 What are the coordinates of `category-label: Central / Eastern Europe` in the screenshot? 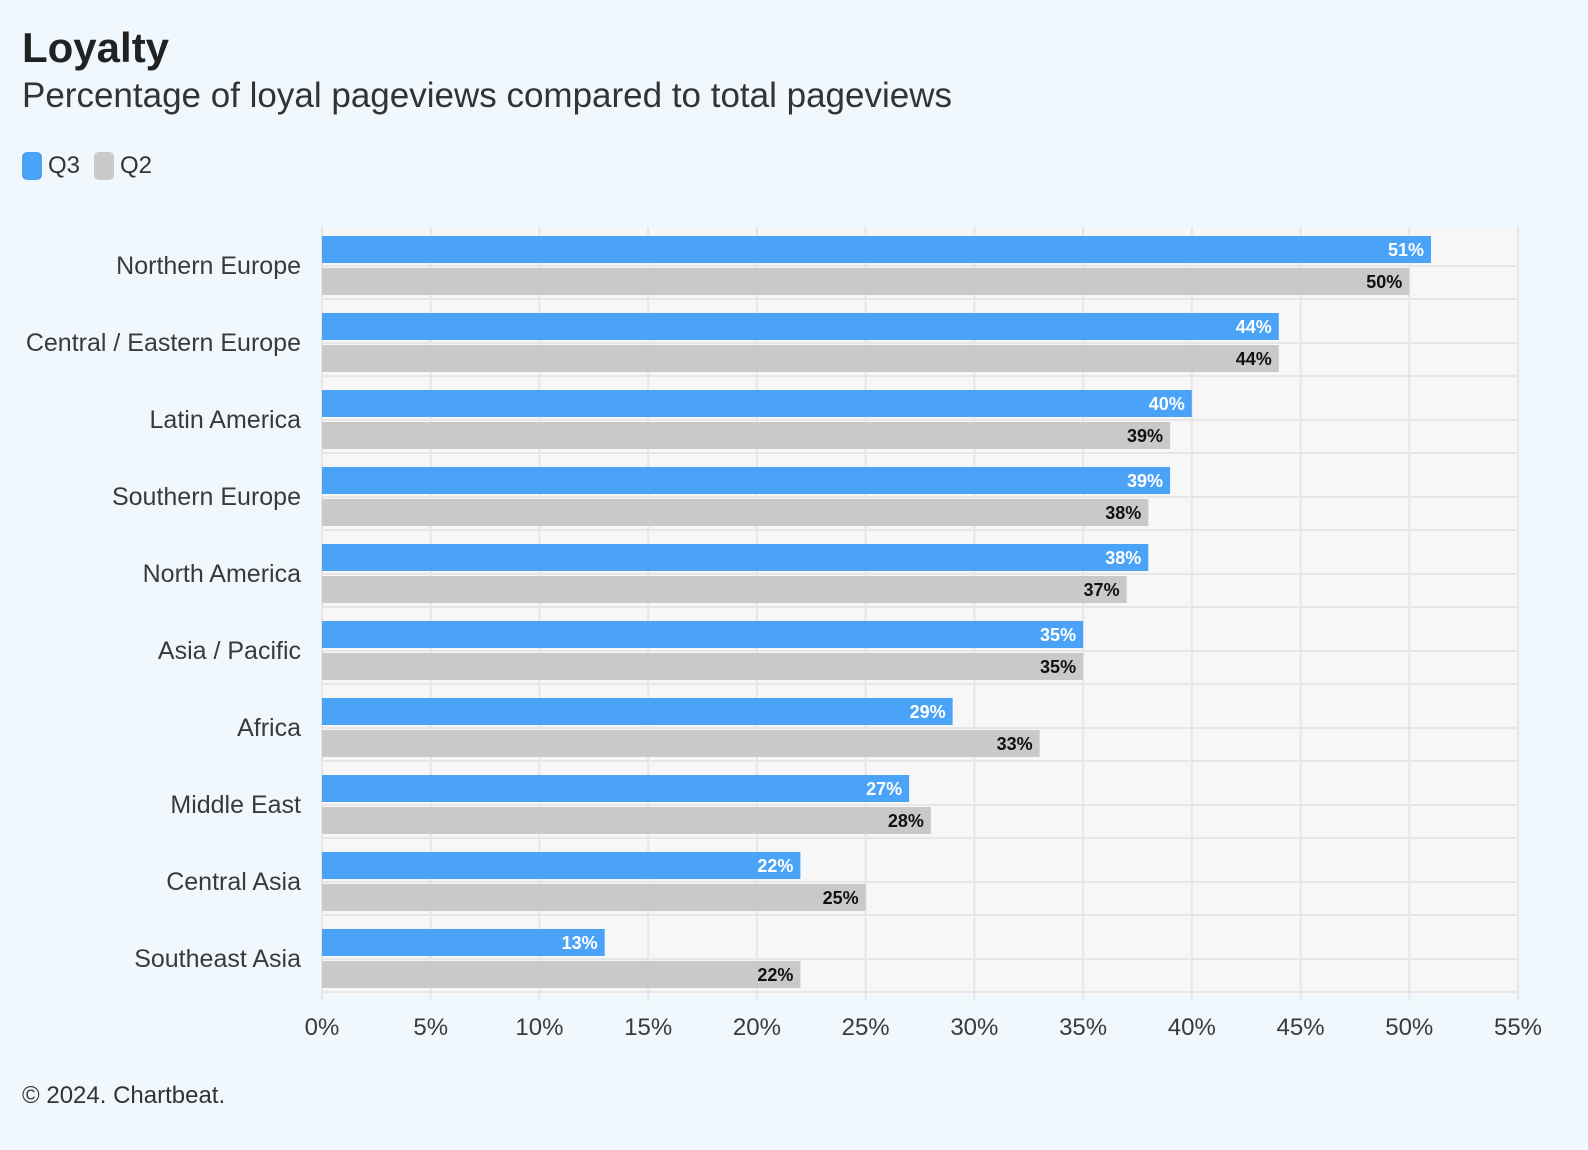 It's located at (163, 343).